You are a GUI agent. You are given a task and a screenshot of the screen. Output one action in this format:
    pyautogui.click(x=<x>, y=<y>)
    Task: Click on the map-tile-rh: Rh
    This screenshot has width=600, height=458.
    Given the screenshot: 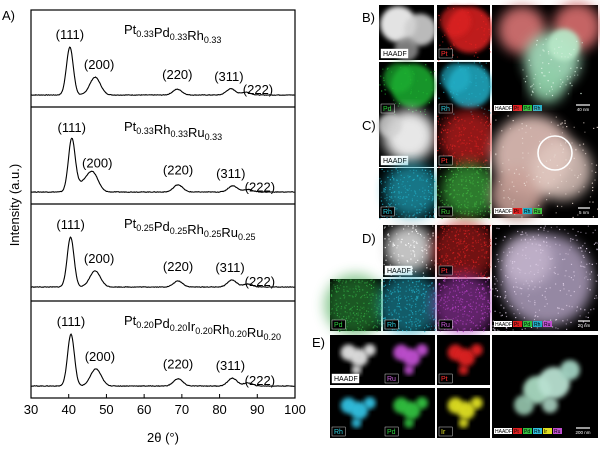 What is the action you would take?
    pyautogui.click(x=409, y=305)
    